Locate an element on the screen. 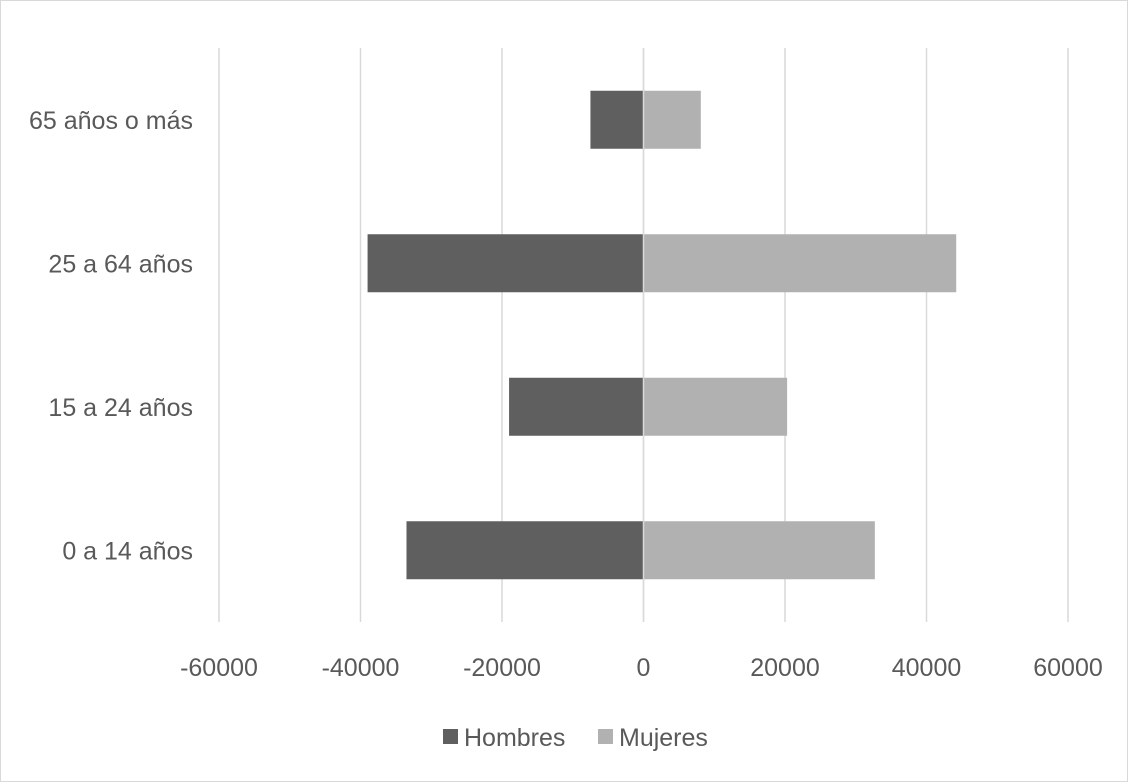  x-tick-label-0: -60000 is located at coordinates (219, 668).